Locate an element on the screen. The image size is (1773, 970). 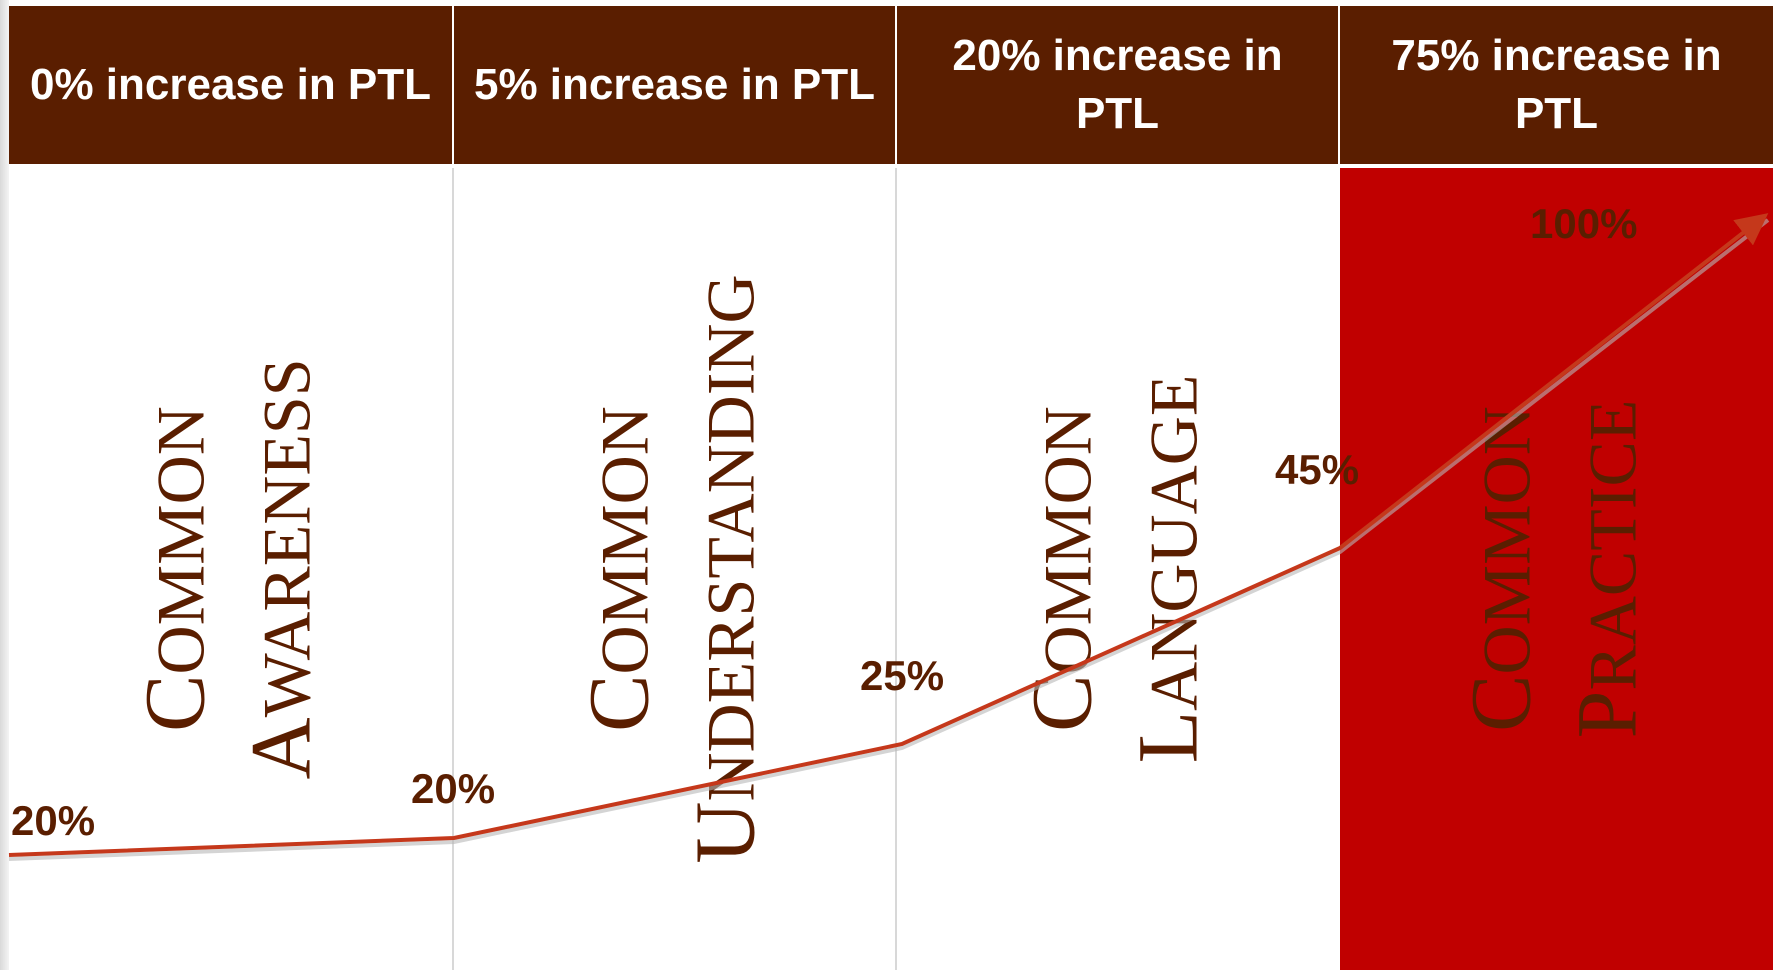
percent-label: 45% is located at coordinates (1317, 469).